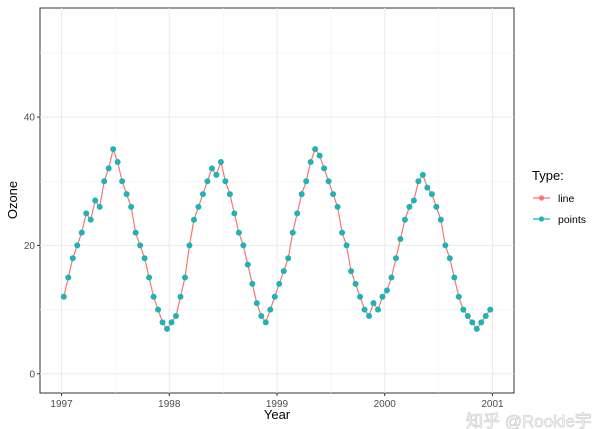  What do you see at coordinates (541, 219) in the screenshot?
I see `legend-key-points-dot` at bounding box center [541, 219].